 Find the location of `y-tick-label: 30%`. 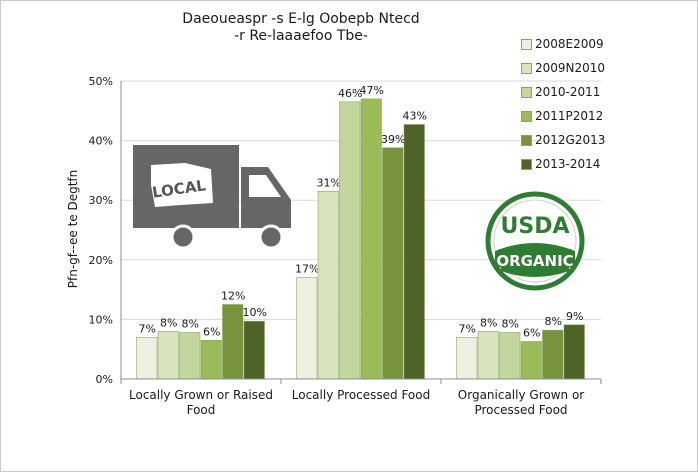

y-tick-label: 30% is located at coordinates (101, 200).